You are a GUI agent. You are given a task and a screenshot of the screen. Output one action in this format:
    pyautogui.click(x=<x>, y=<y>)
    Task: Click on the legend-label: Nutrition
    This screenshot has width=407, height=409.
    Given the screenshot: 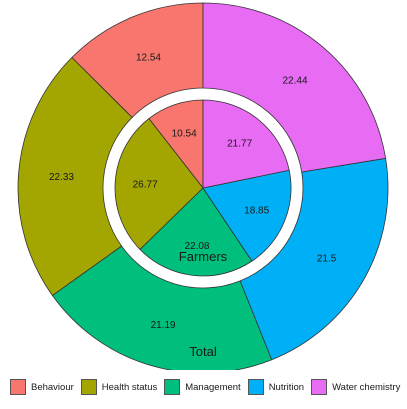 What is the action you would take?
    pyautogui.click(x=286, y=387)
    